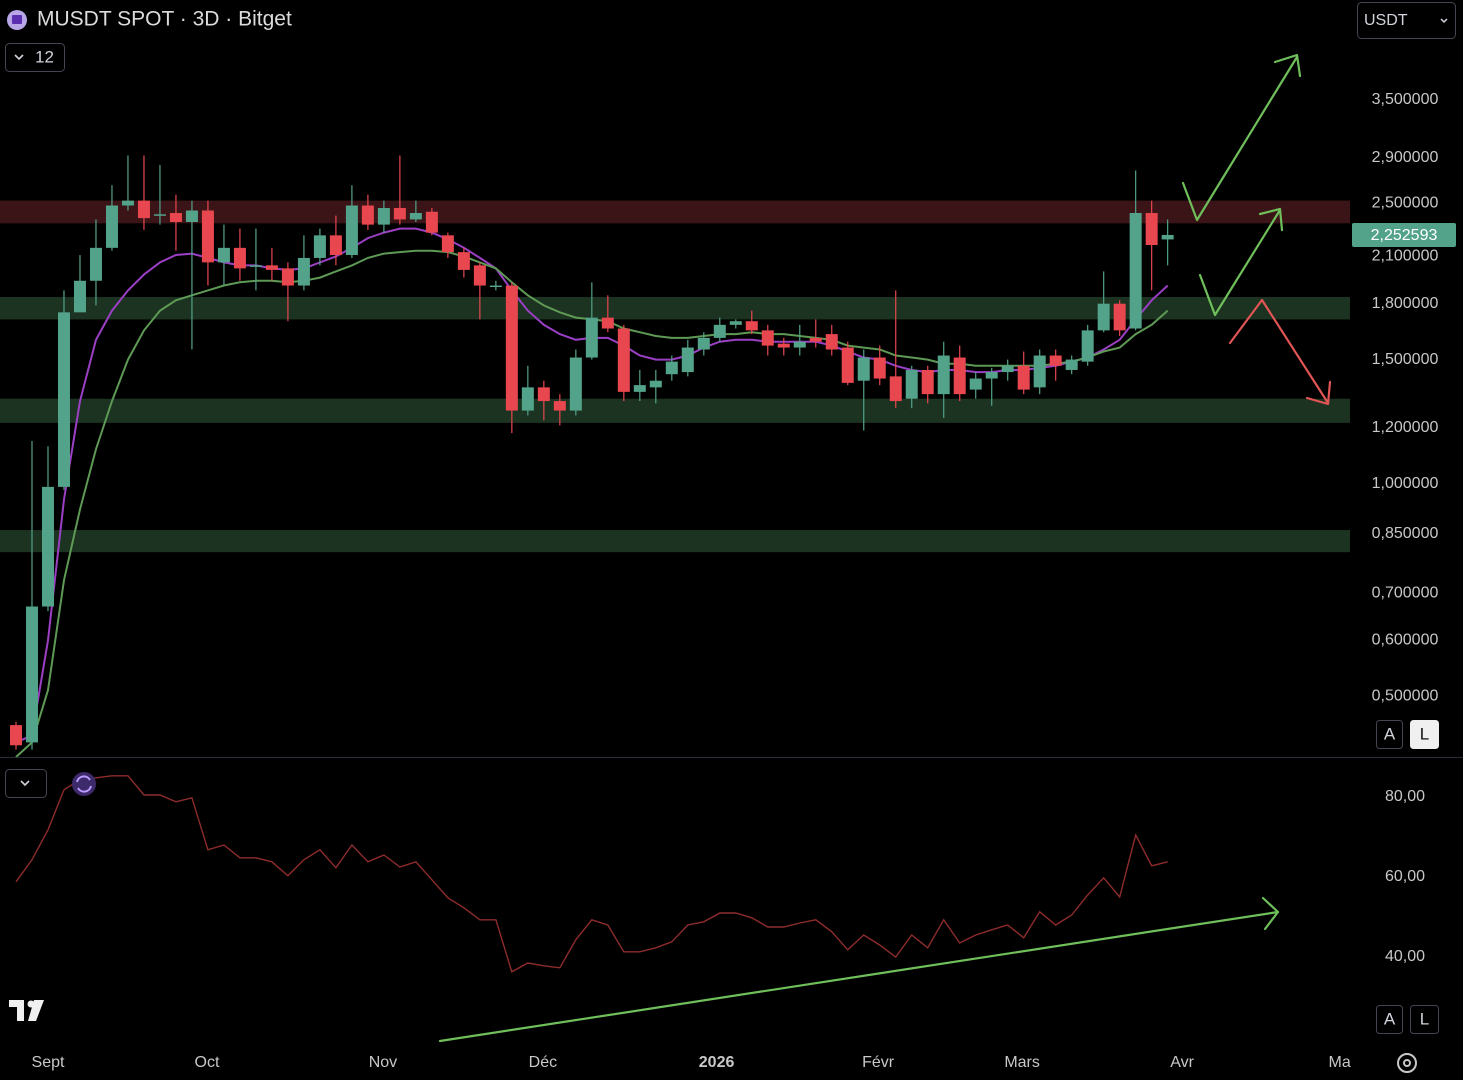 This screenshot has height=1080, width=1463. I want to click on currency-label: USDT, so click(1386, 20).